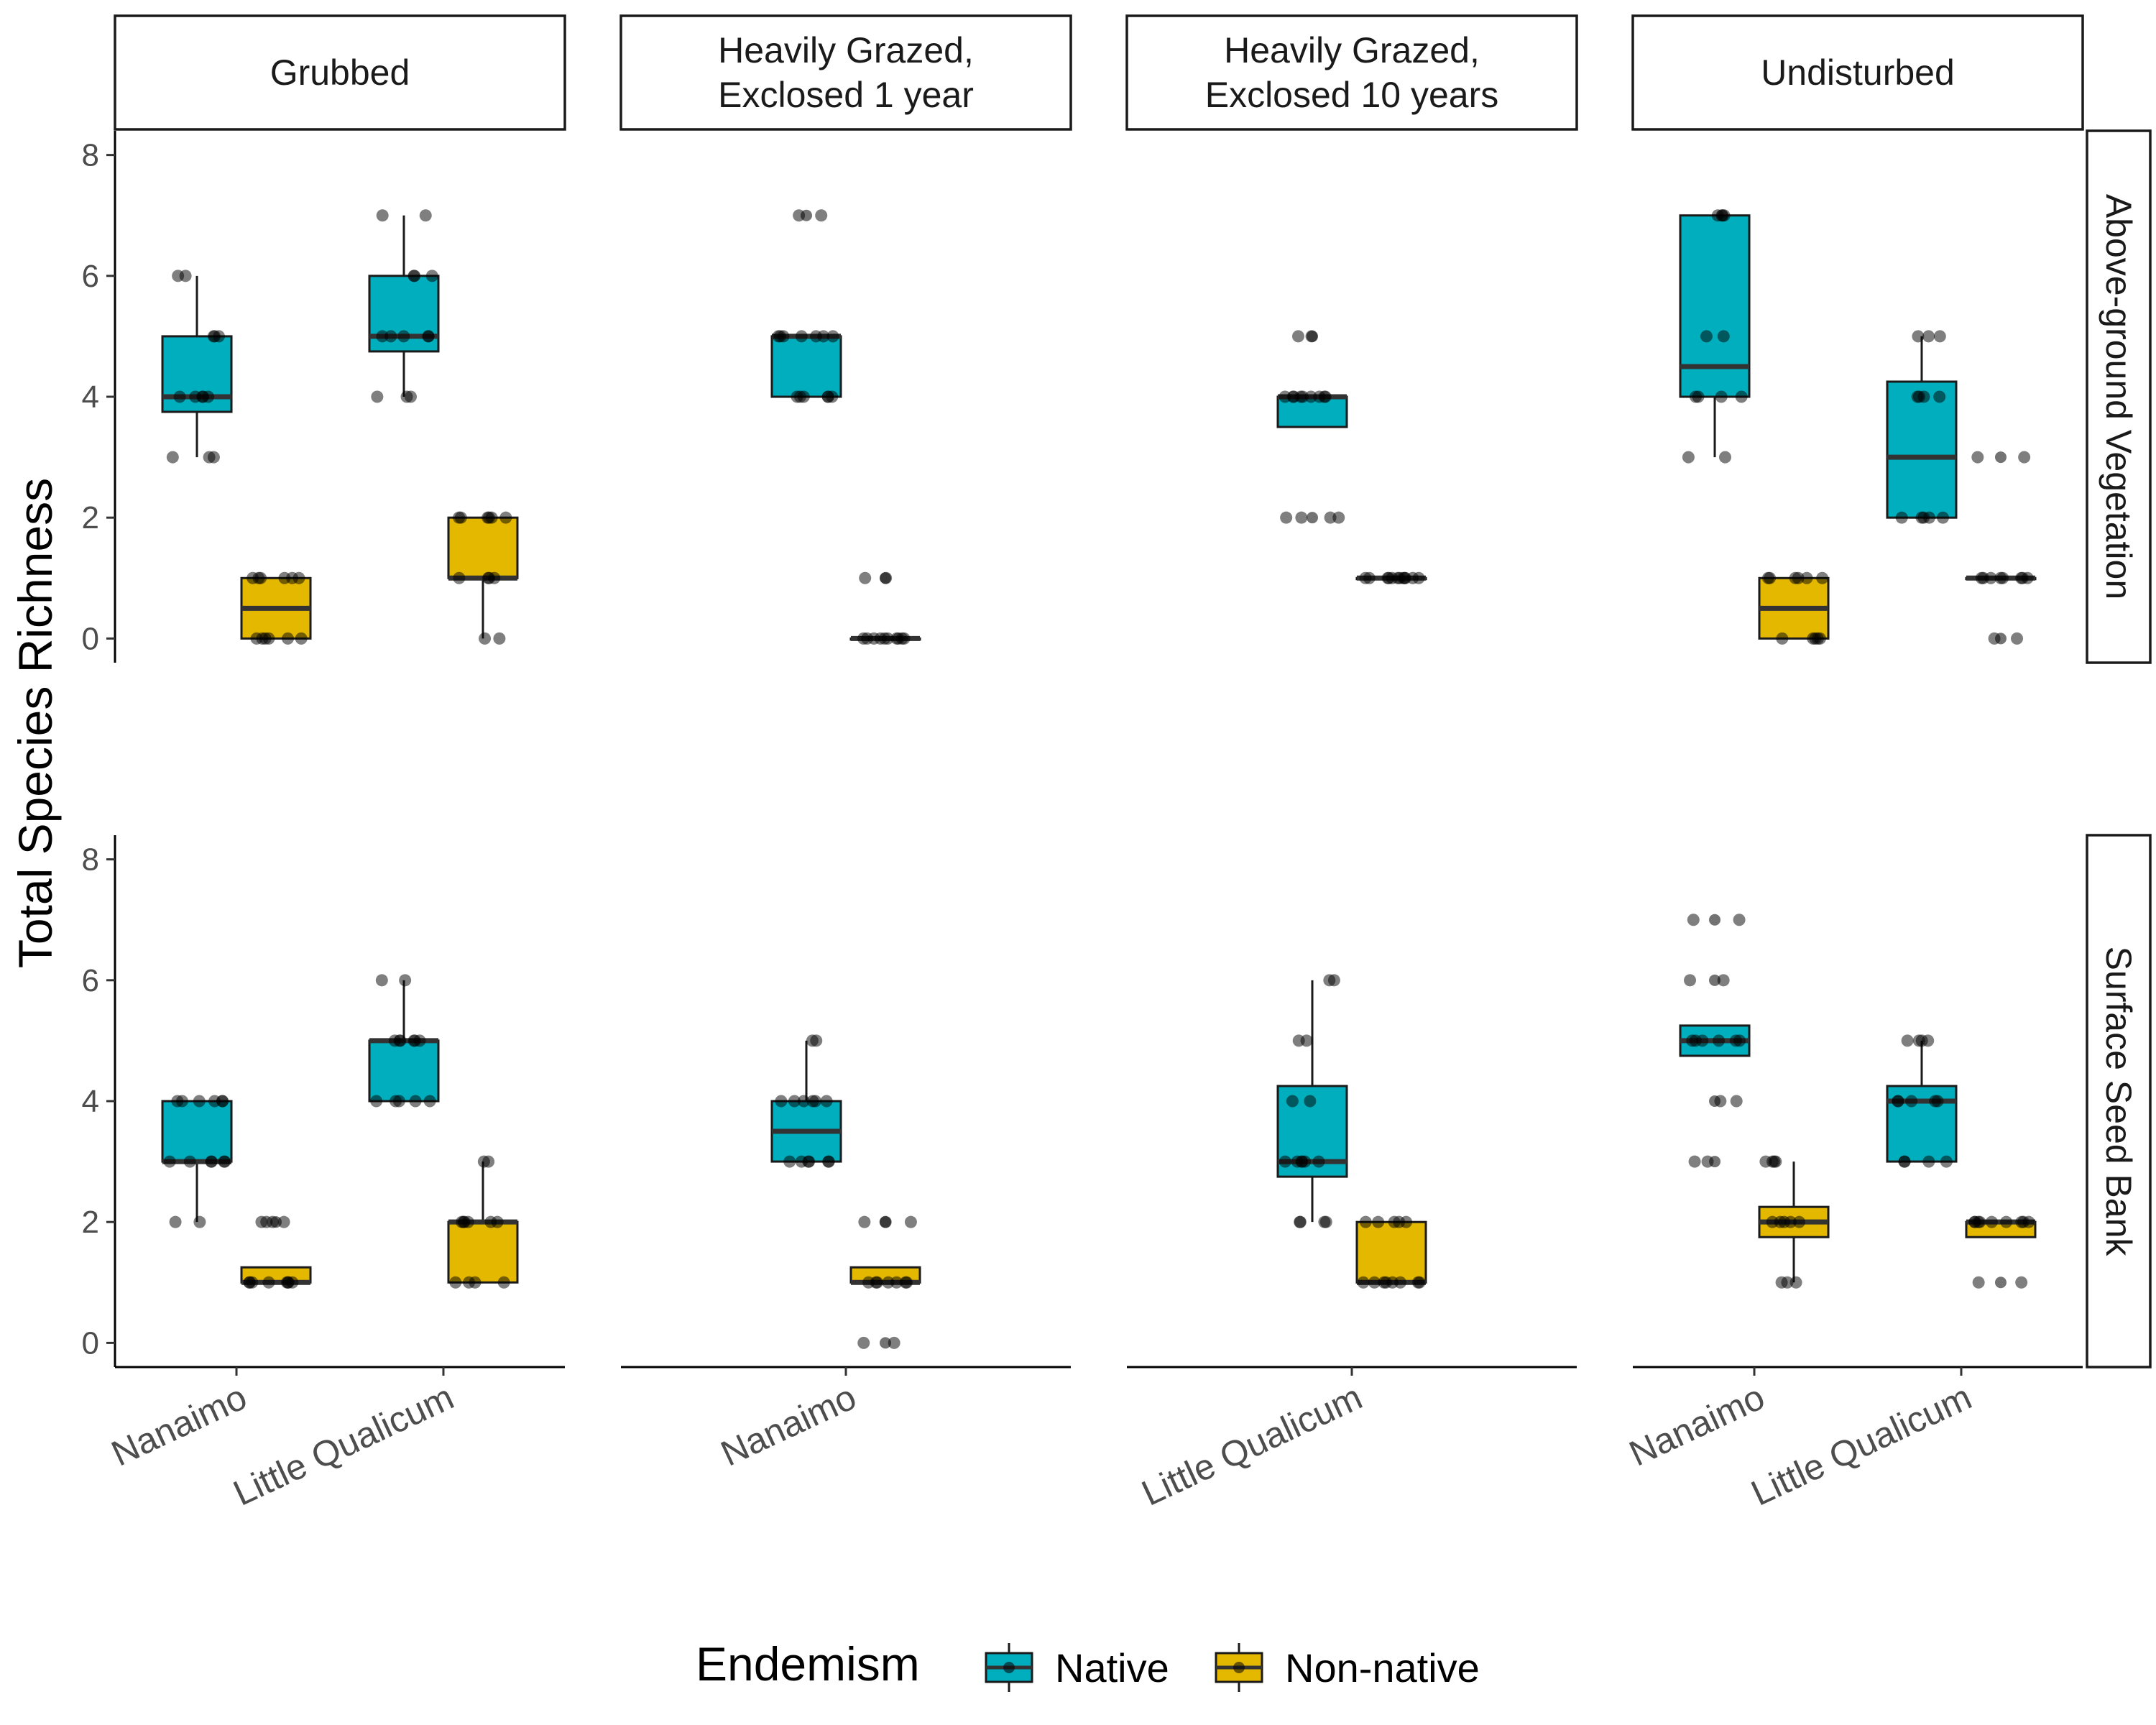 Image resolution: width=2156 pixels, height=1725 pixels. Describe the element at coordinates (1112, 1667) in the screenshot. I see `legend-label: Native` at that location.